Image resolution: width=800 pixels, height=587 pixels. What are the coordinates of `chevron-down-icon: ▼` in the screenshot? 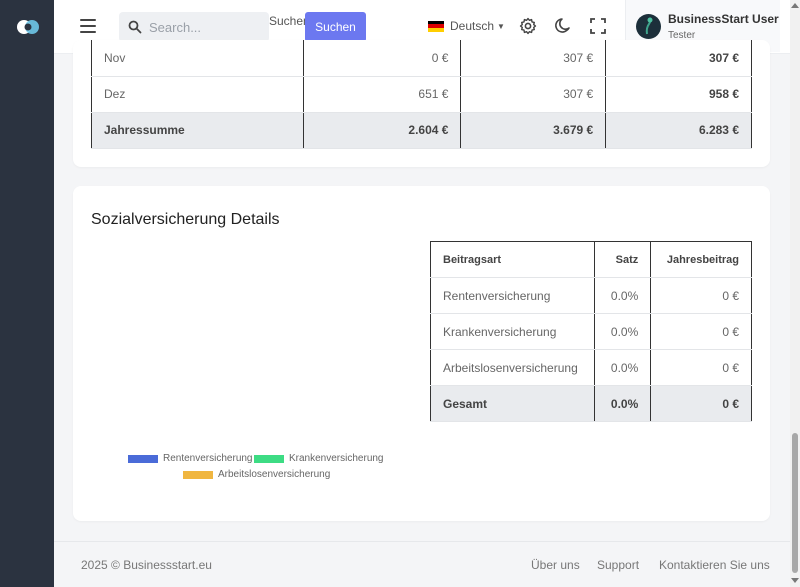 It's located at (501, 26).